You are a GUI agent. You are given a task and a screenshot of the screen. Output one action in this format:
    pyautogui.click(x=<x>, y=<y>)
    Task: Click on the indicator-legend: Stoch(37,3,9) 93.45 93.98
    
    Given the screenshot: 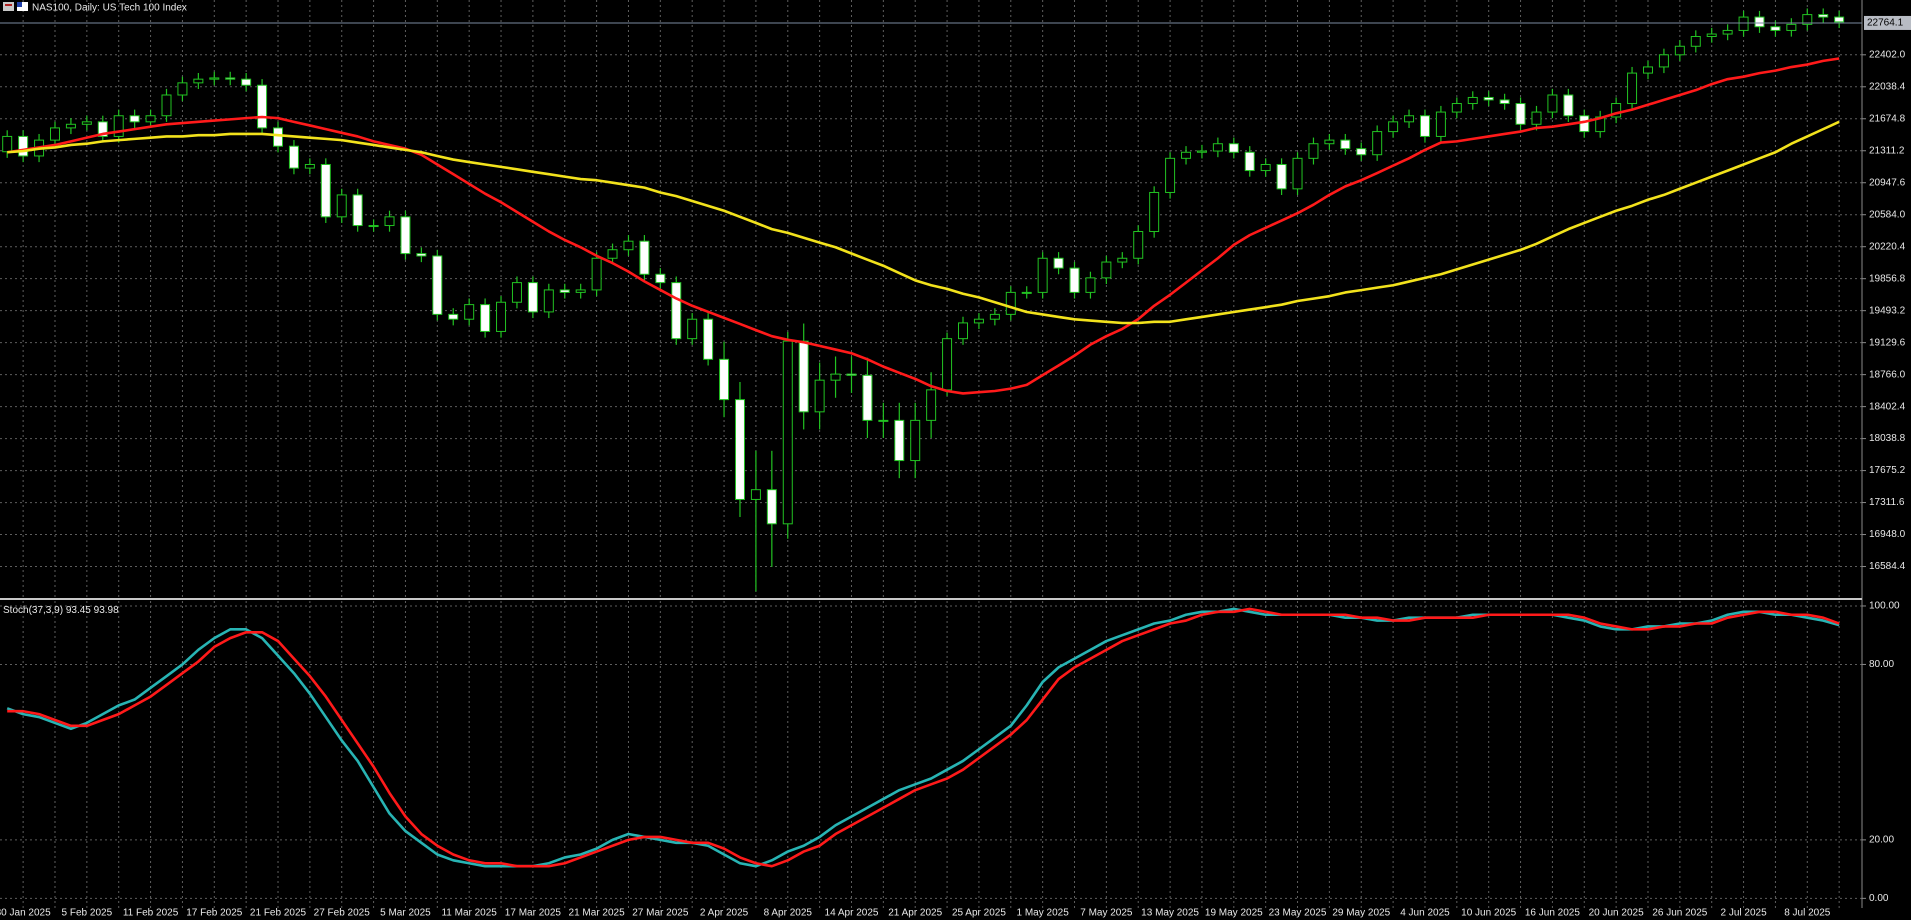 What is the action you would take?
    pyautogui.click(x=61, y=610)
    